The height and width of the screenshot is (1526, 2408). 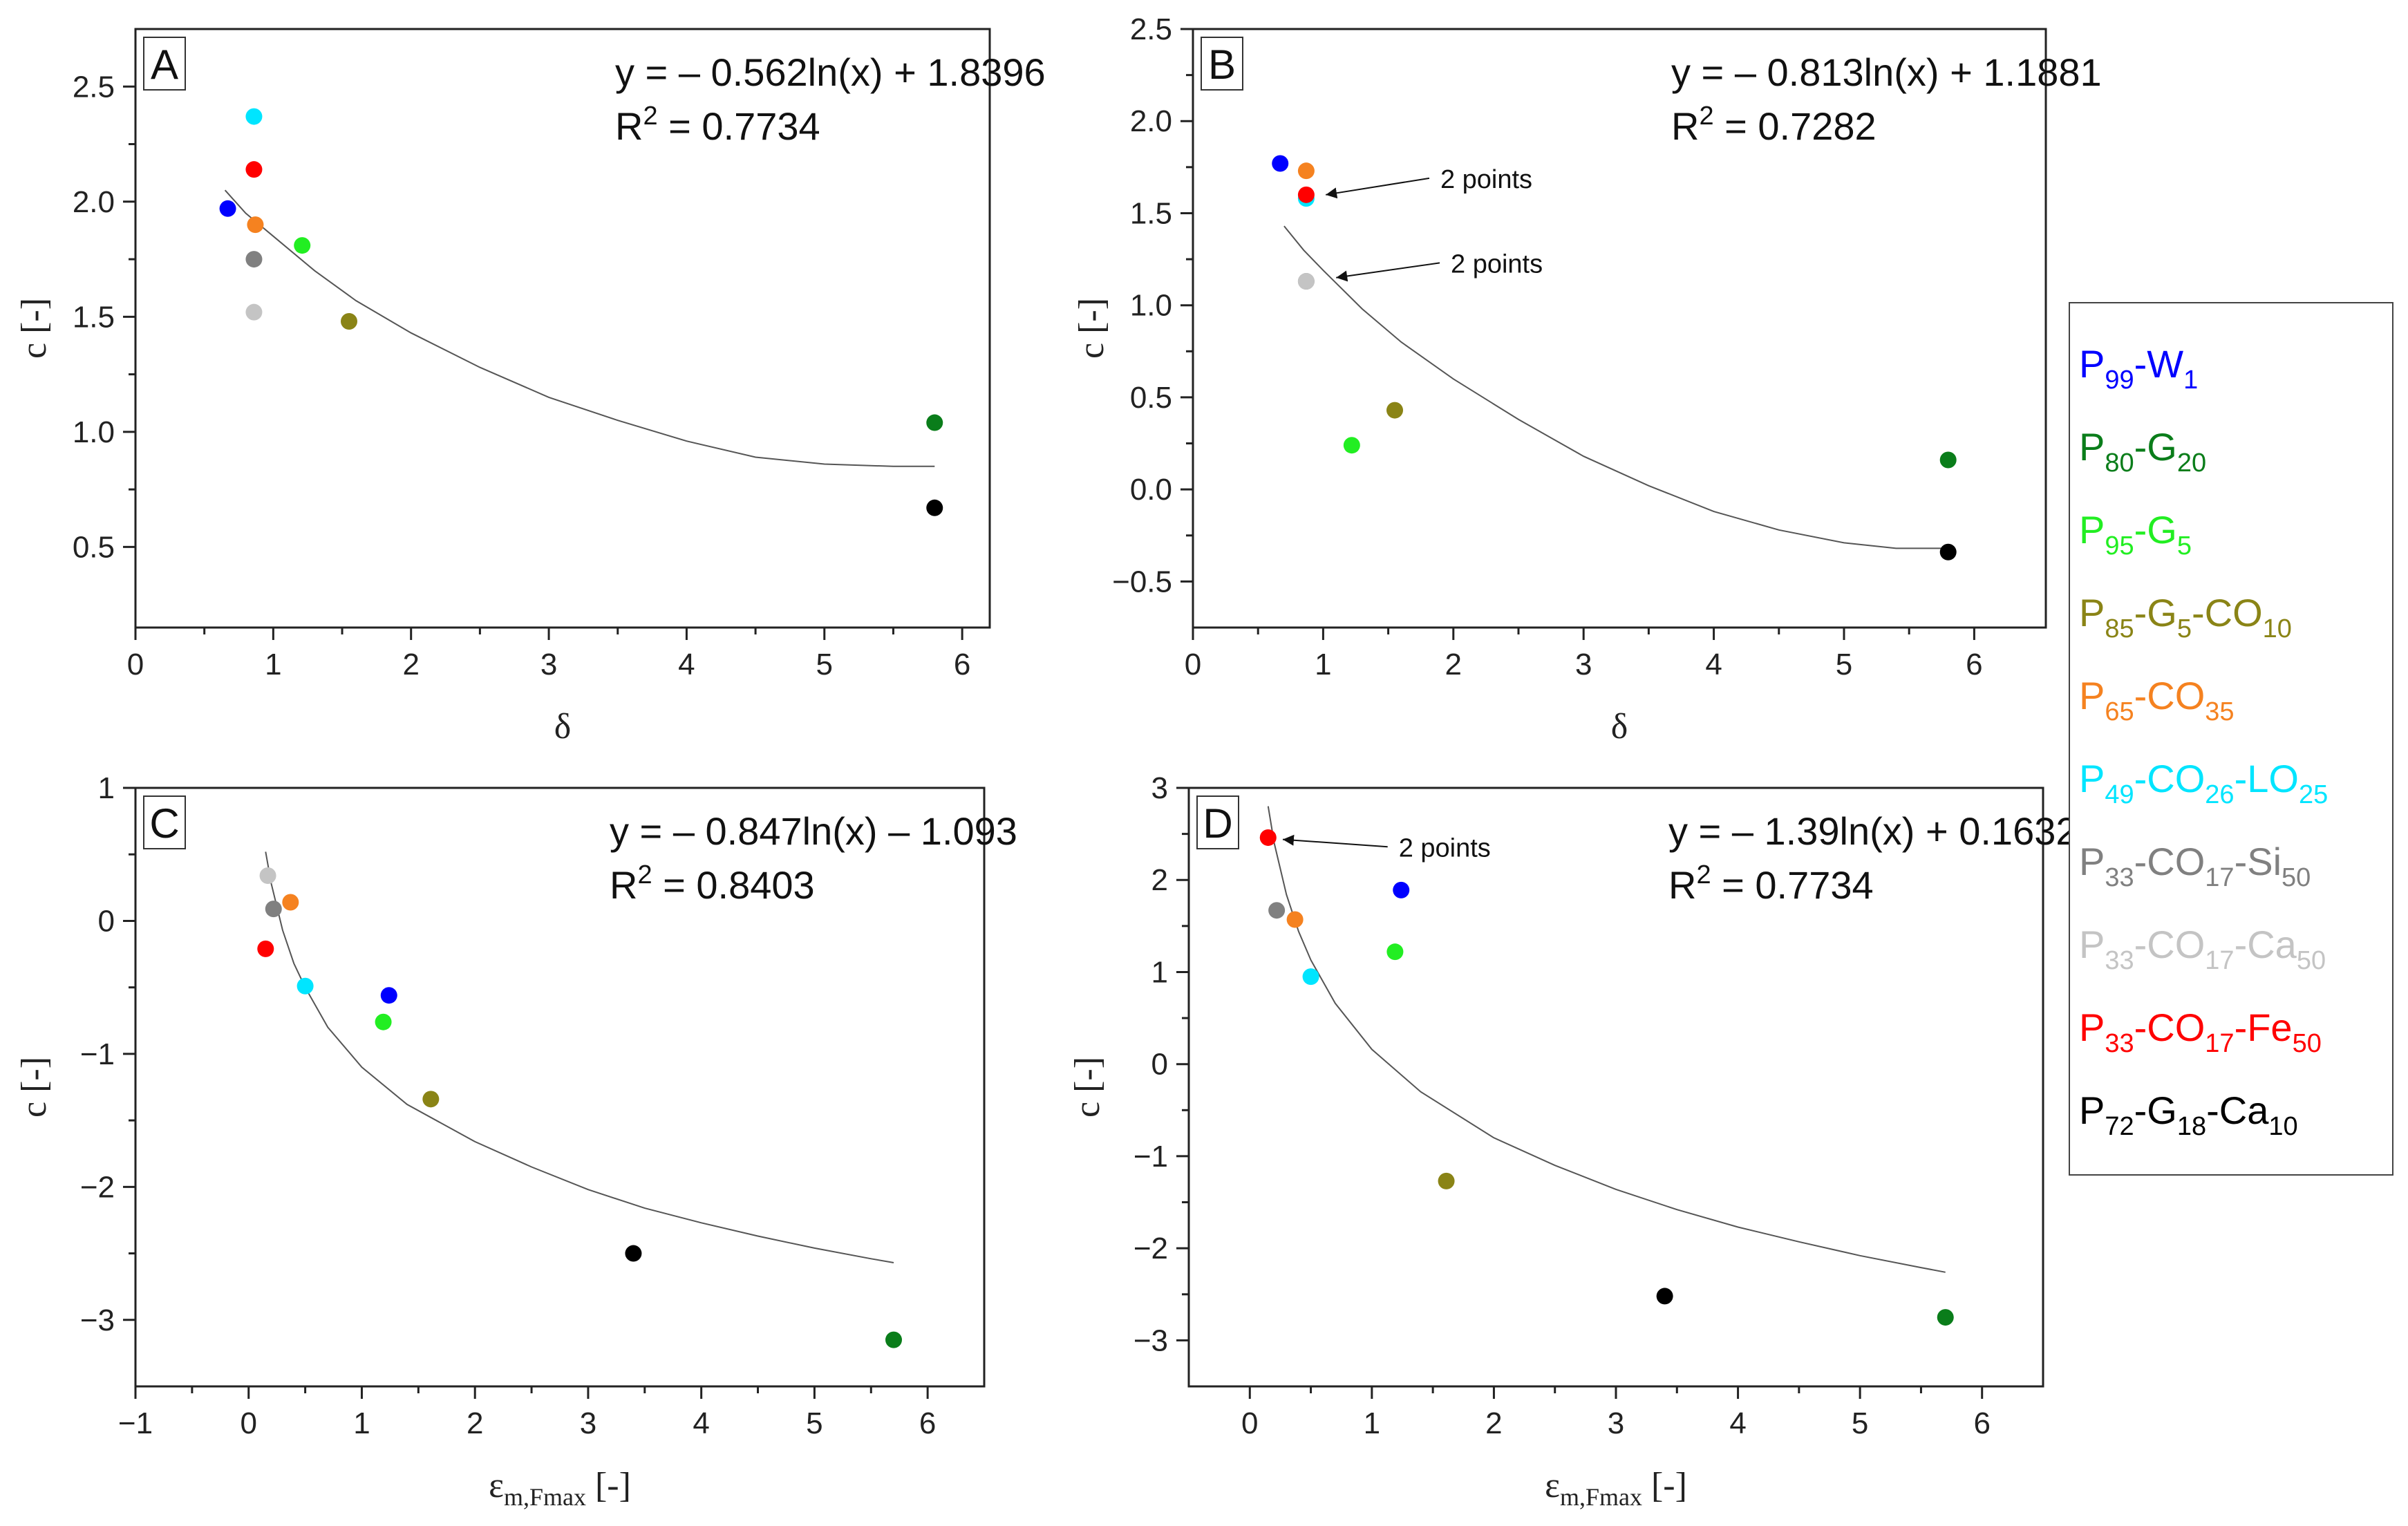 What do you see at coordinates (1974, 664) in the screenshot?
I see `x-tick-label-b: 6` at bounding box center [1974, 664].